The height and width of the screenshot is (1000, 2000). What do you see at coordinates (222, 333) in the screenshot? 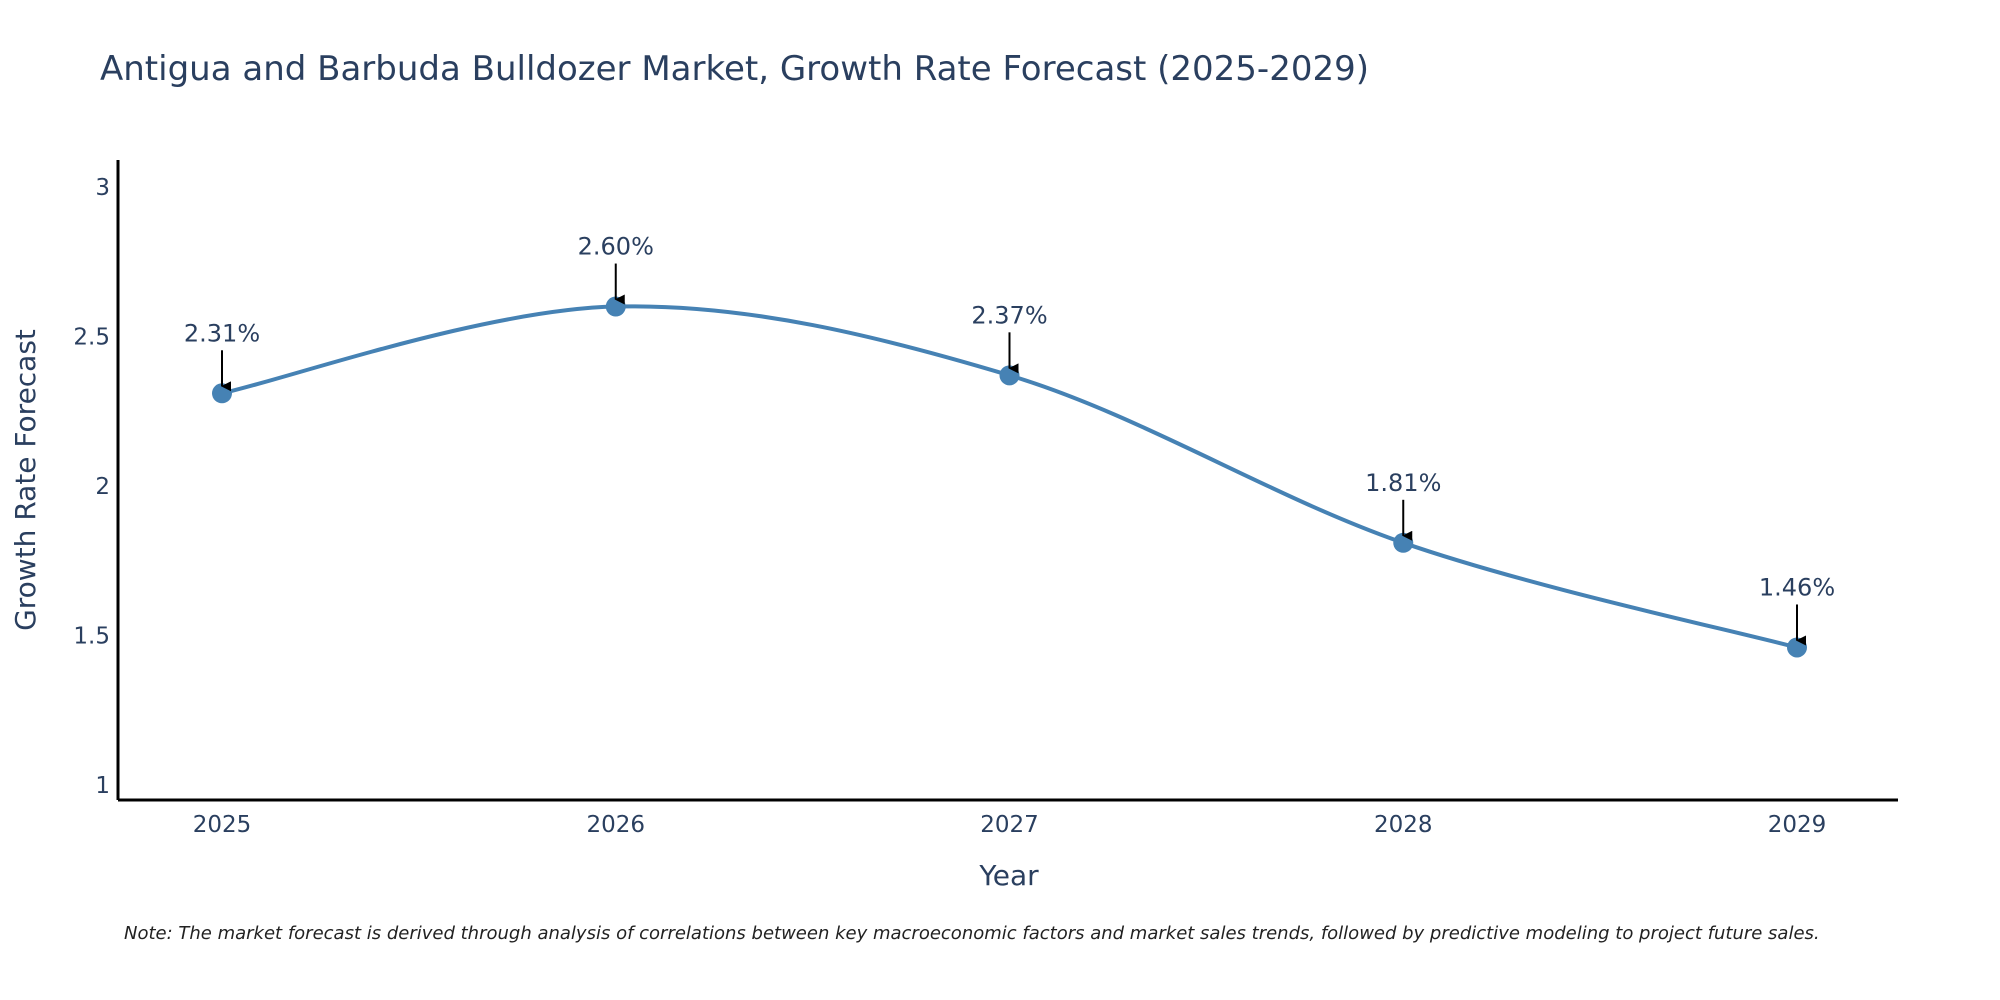
I see `data-label: 2.31%` at bounding box center [222, 333].